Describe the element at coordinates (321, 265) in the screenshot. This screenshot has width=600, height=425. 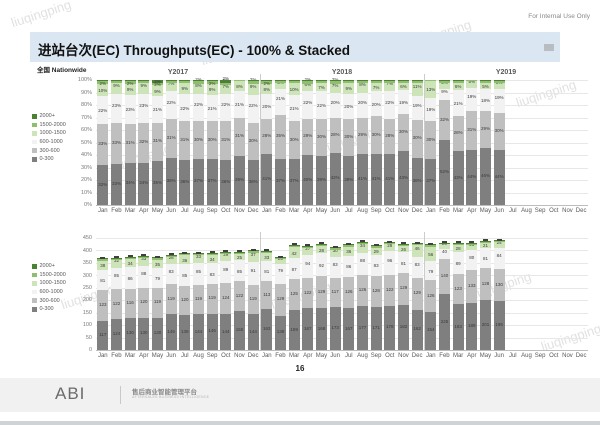
I see `segment-label: 92` at that location.